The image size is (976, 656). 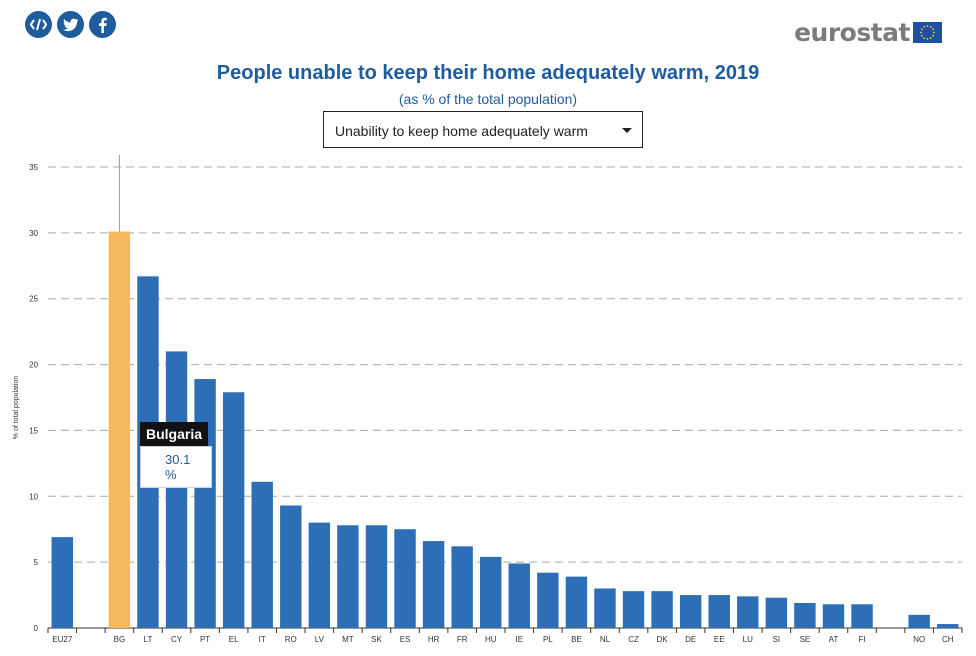 I want to click on x-tick-label: LU, so click(x=748, y=639).